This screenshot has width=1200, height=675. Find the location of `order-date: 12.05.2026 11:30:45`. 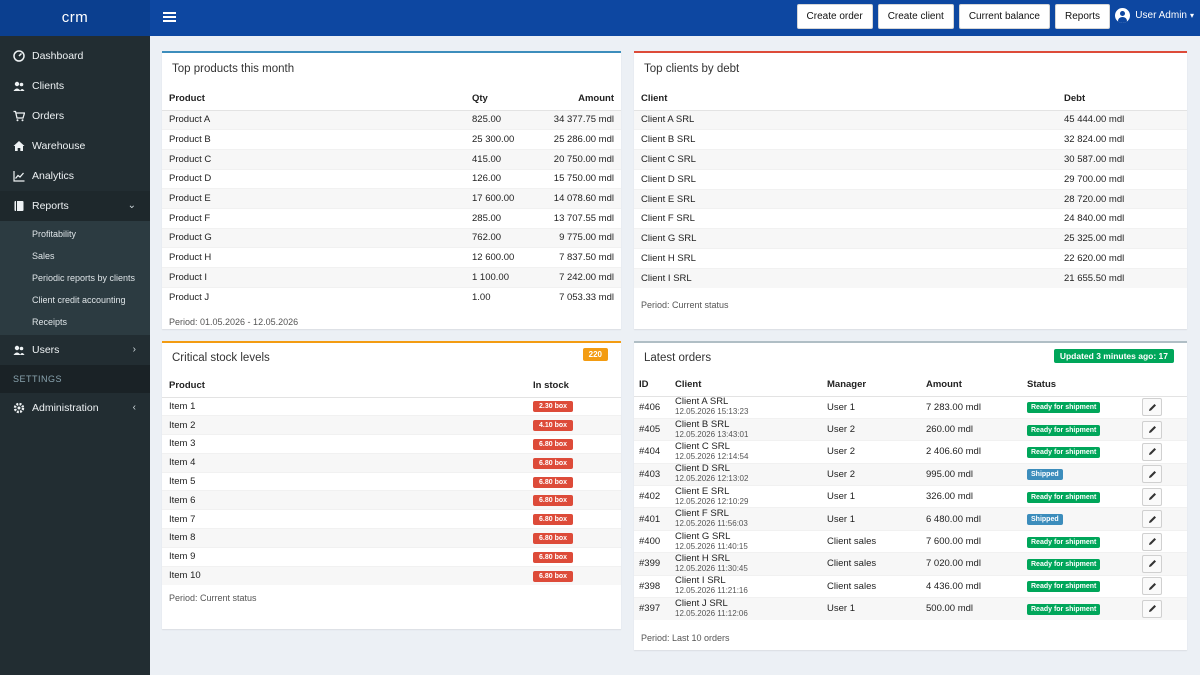

order-date: 12.05.2026 11:30:45 is located at coordinates (711, 568).